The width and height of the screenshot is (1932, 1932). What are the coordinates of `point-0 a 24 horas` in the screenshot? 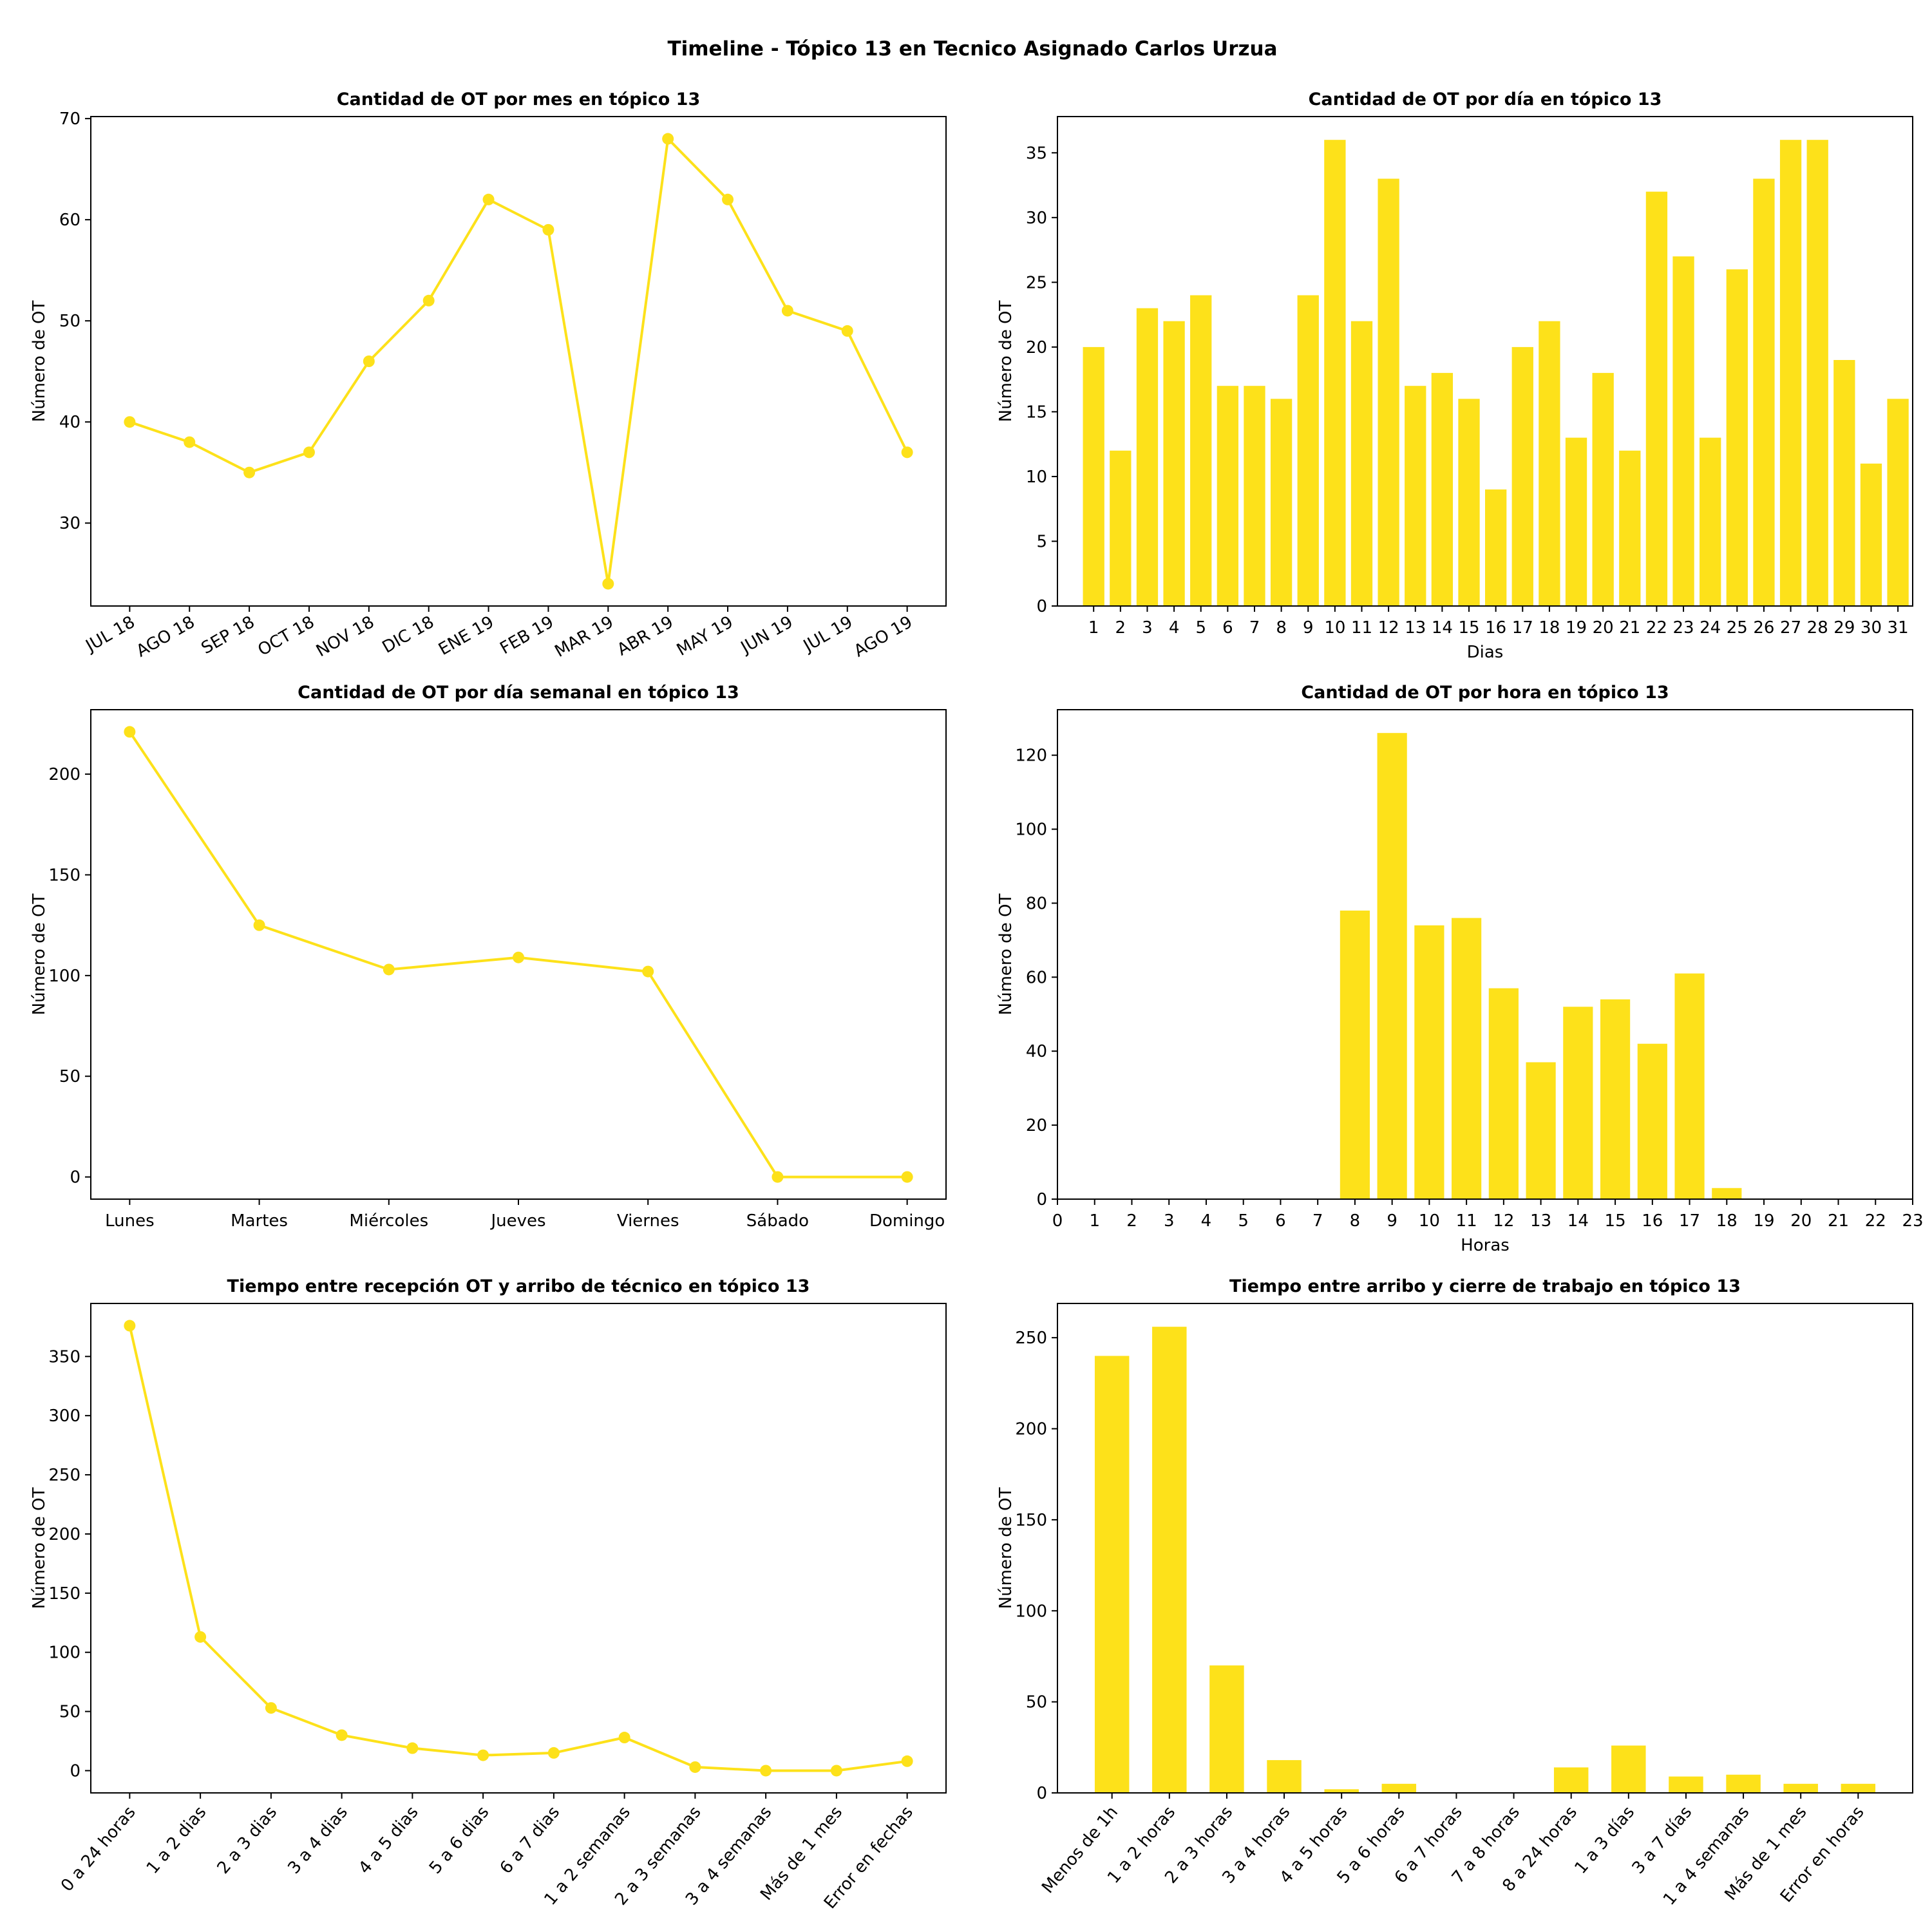 It's located at (130, 1326).